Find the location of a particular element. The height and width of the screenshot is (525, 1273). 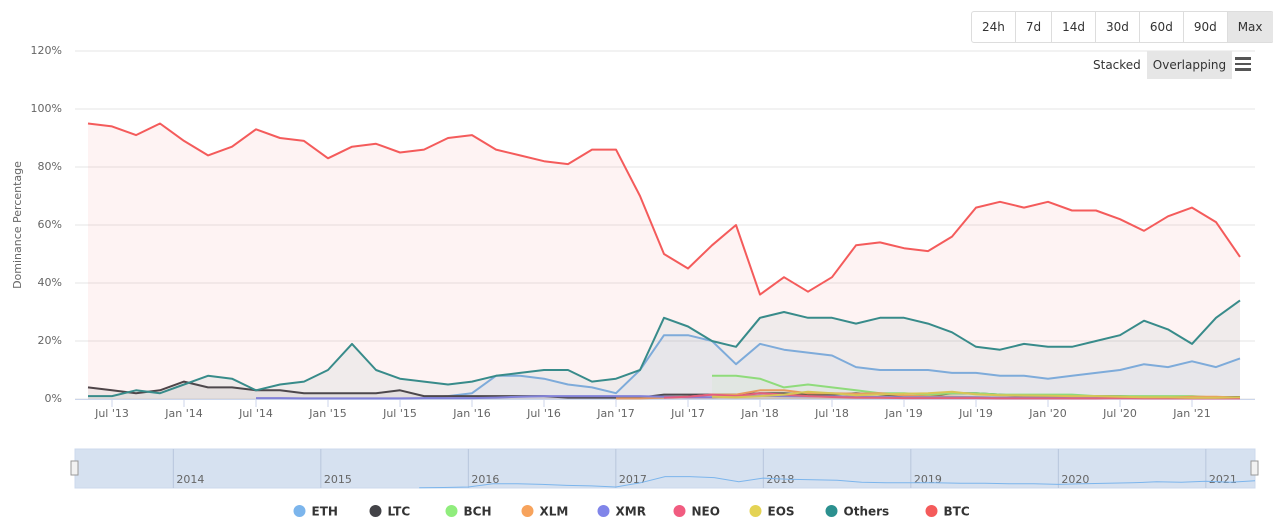

legend-label: XMR is located at coordinates (631, 512).